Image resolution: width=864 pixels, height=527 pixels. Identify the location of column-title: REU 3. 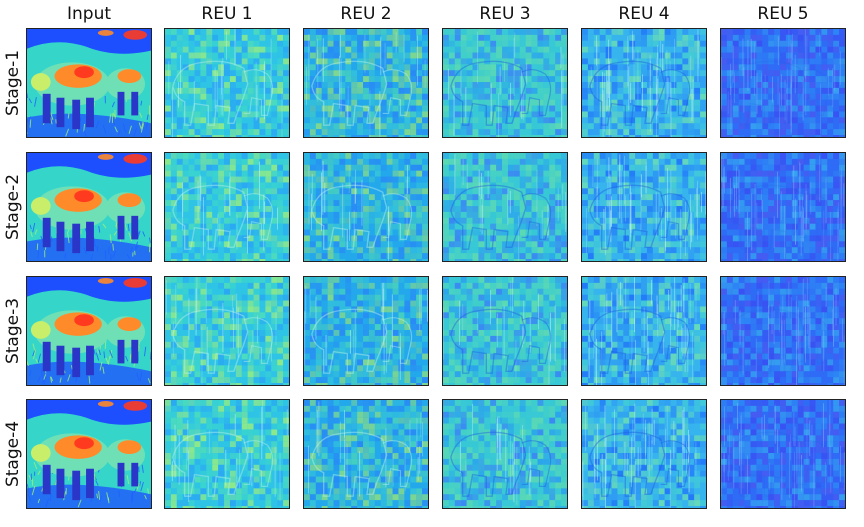
(505, 14).